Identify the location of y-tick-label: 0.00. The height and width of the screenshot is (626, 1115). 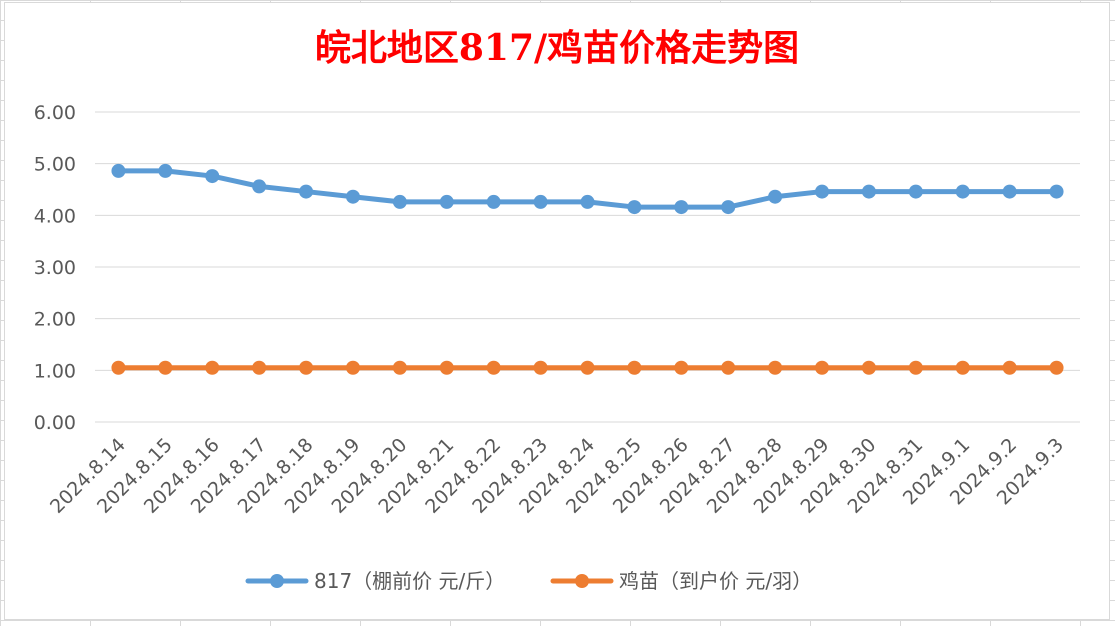
(55, 423).